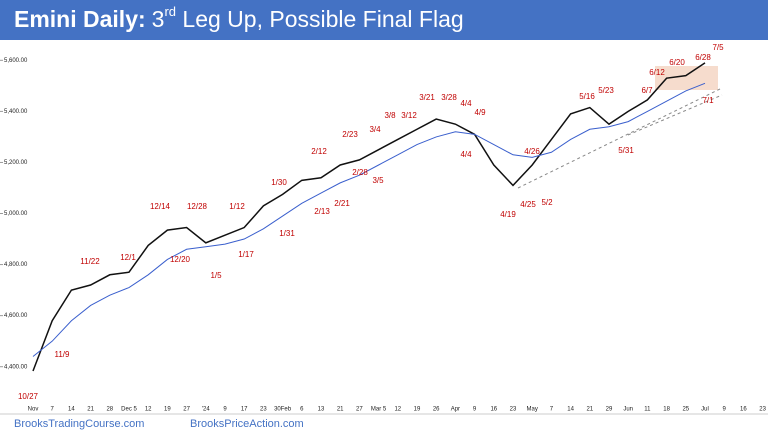 Image resolution: width=768 pixels, height=432 pixels. What do you see at coordinates (319, 151) in the screenshot?
I see `annotation: 2/12` at bounding box center [319, 151].